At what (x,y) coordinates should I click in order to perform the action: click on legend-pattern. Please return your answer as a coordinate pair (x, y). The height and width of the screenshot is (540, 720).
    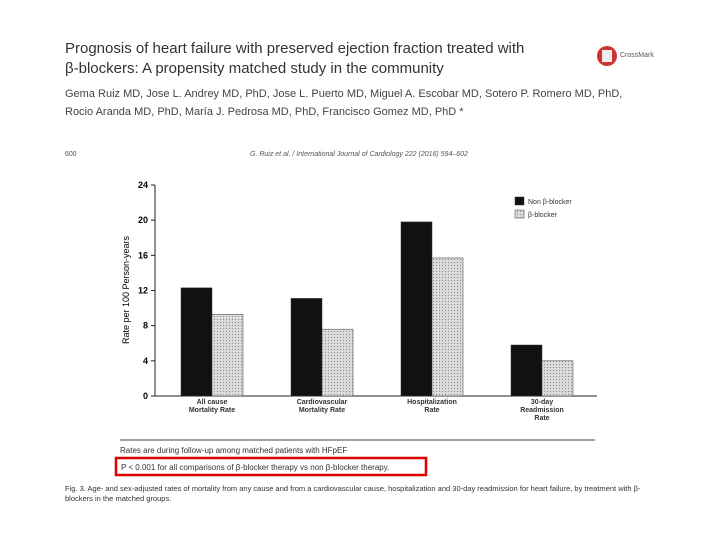
    Looking at the image, I should click on (519, 214).